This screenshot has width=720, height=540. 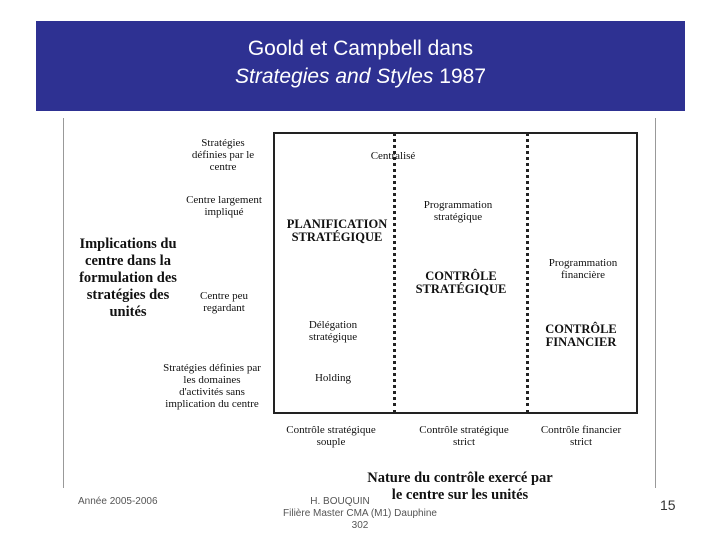 What do you see at coordinates (224, 296) in the screenshot?
I see `y-level-line: Centre peu` at bounding box center [224, 296].